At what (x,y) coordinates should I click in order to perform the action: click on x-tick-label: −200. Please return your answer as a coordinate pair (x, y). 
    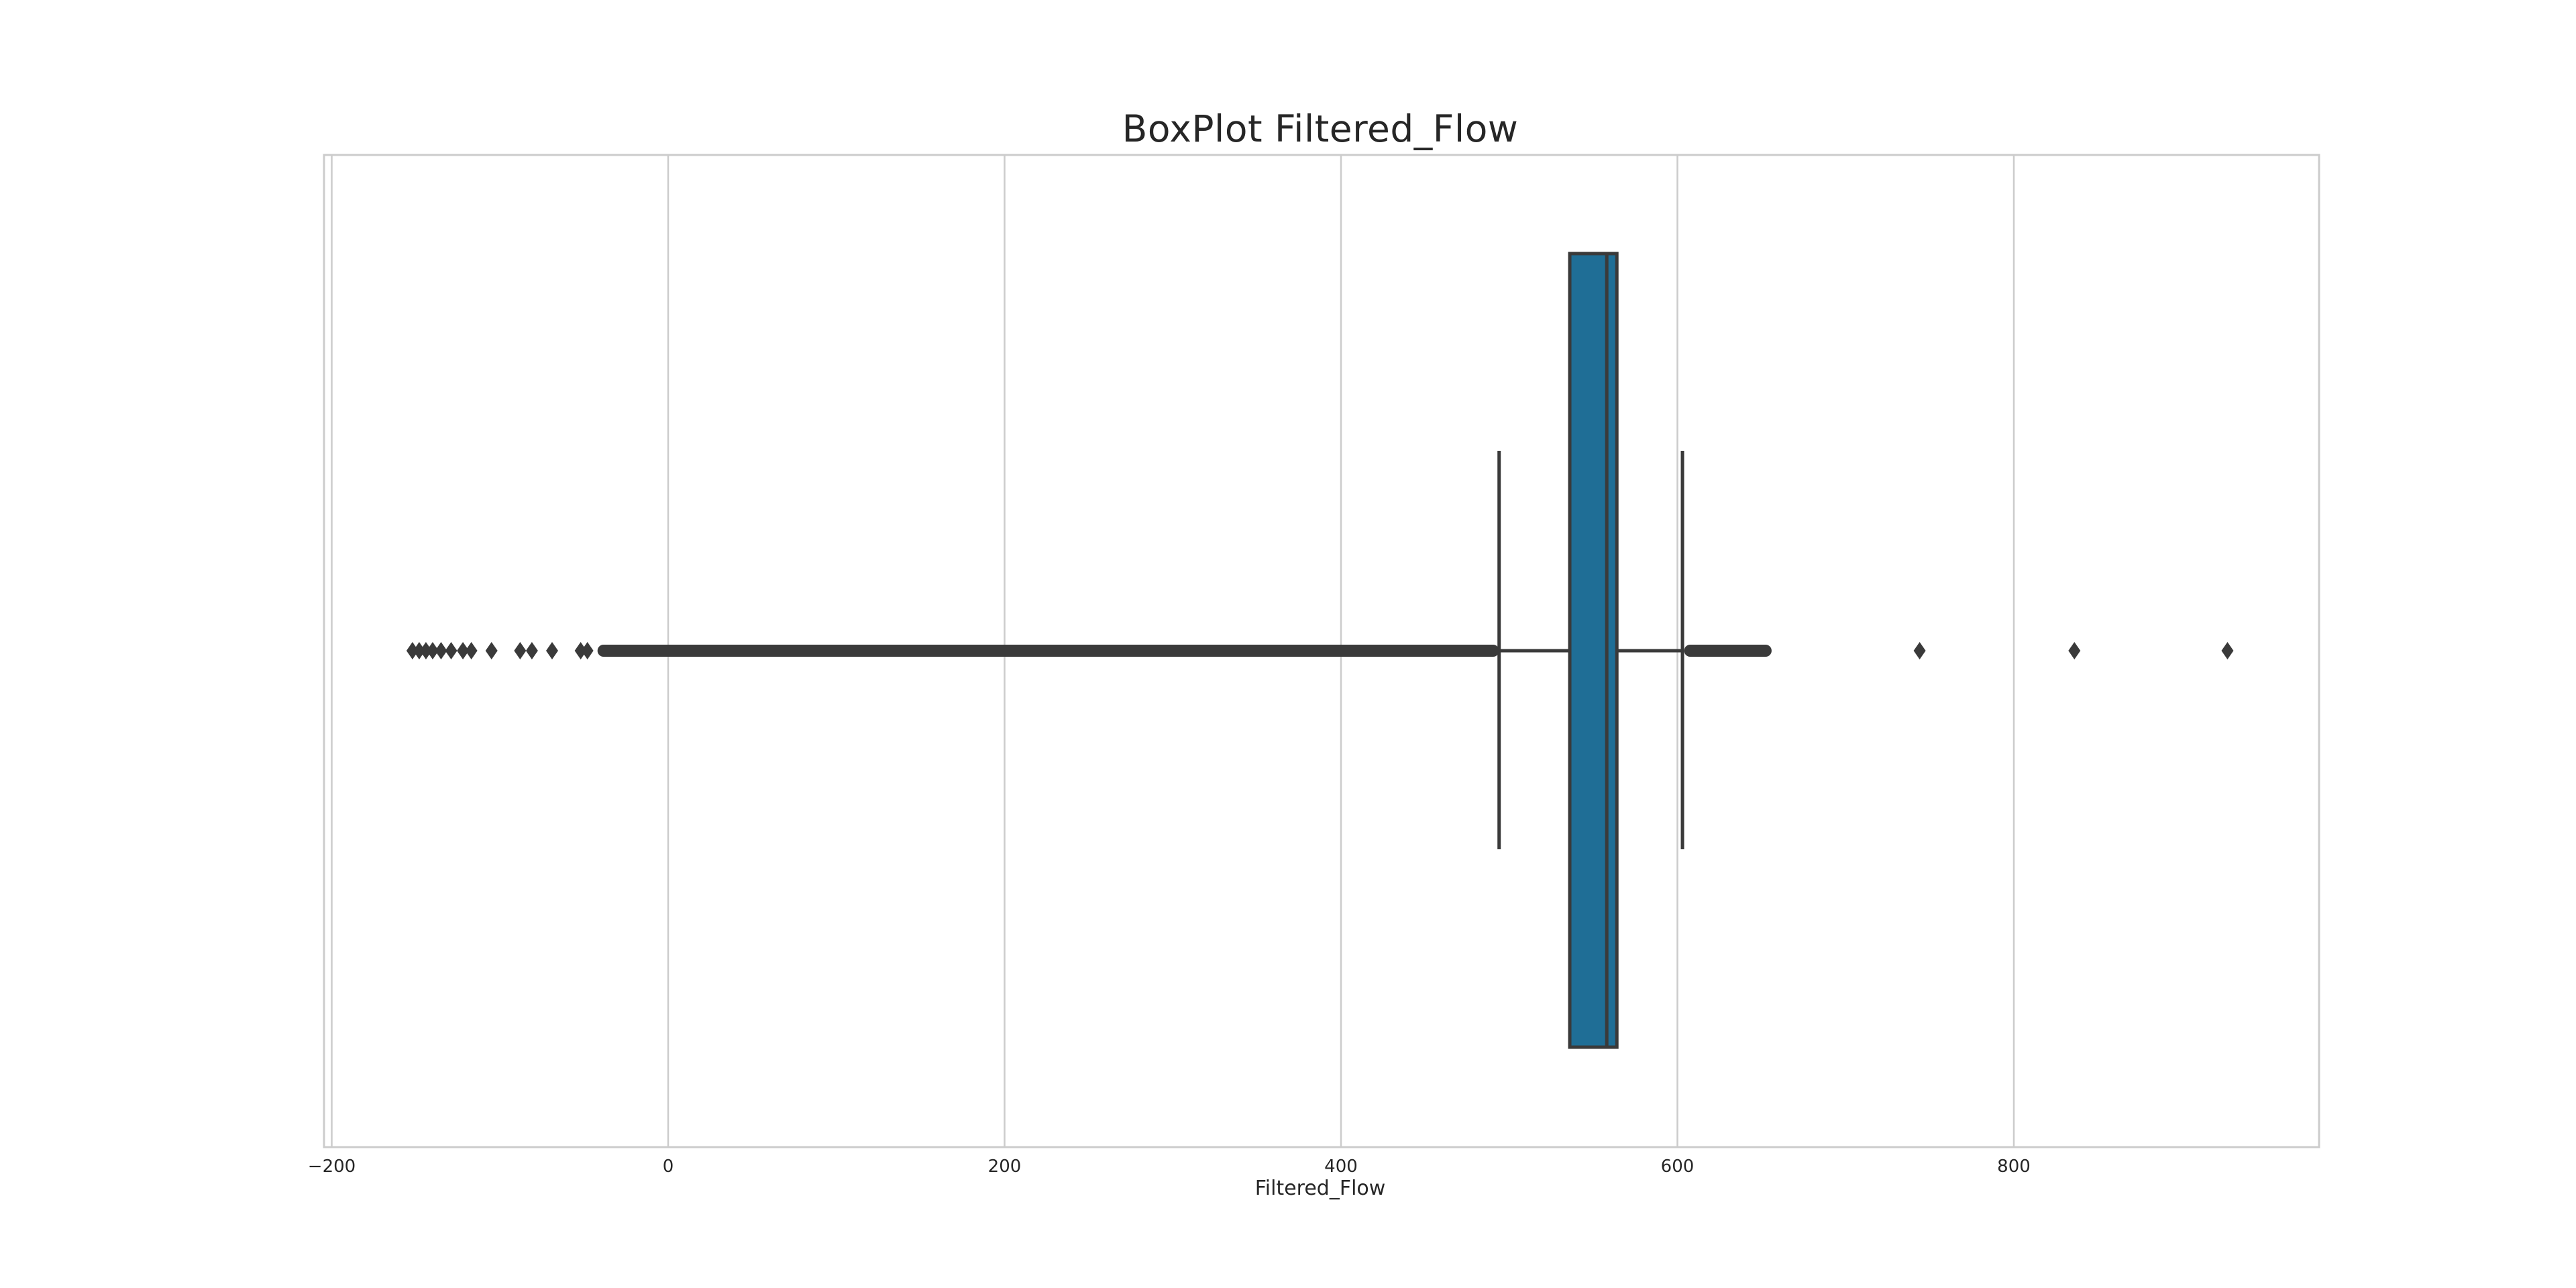
    Looking at the image, I should click on (332, 1167).